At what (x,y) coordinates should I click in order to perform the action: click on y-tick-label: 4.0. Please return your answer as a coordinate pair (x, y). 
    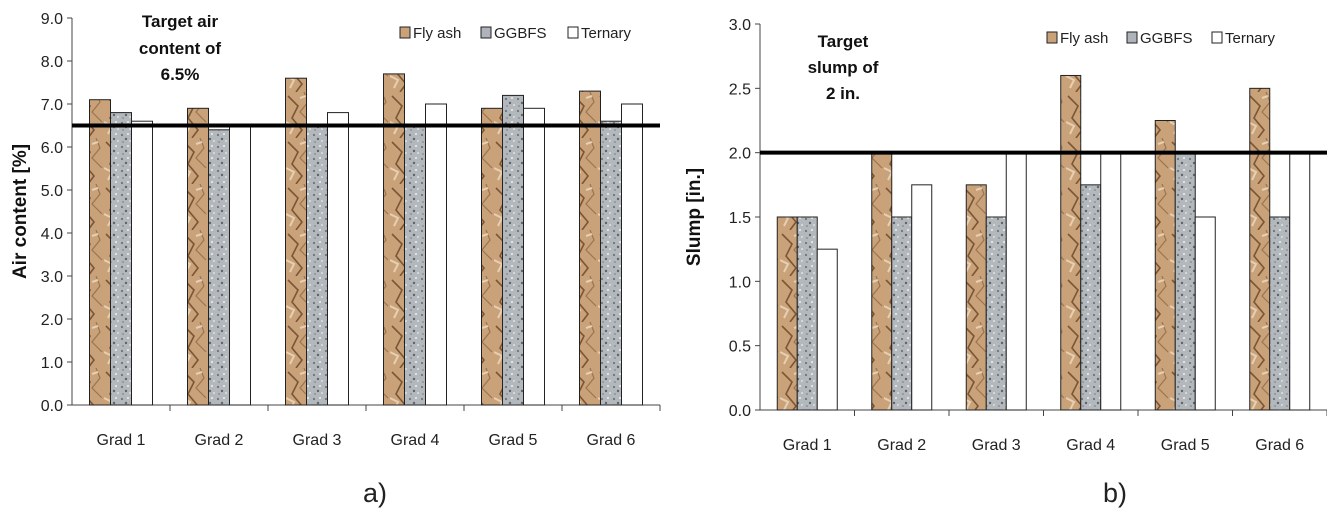
    Looking at the image, I should click on (52, 234).